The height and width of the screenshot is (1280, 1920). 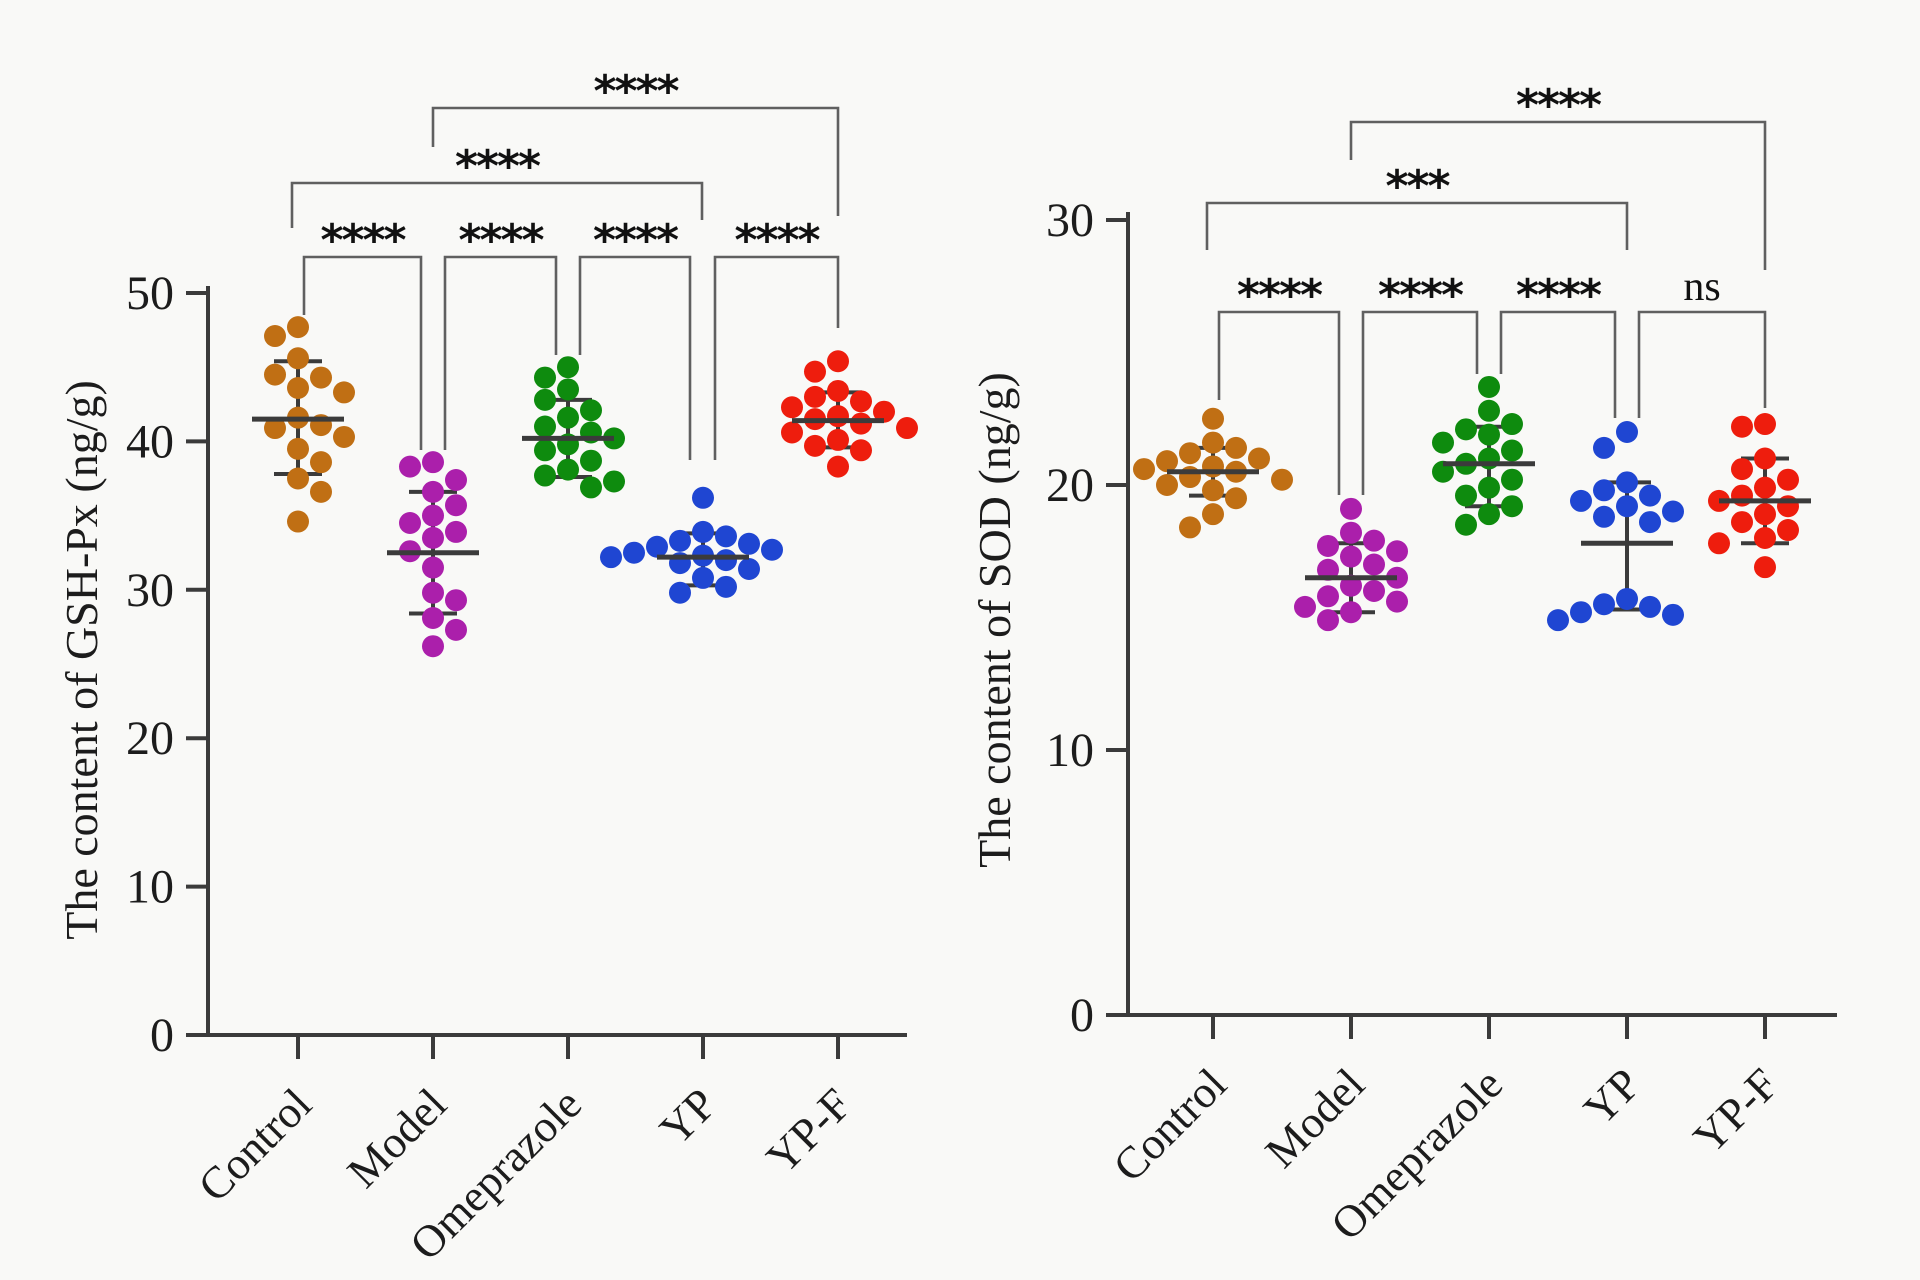 I want to click on y-tick-label: 40, so click(x=150, y=441).